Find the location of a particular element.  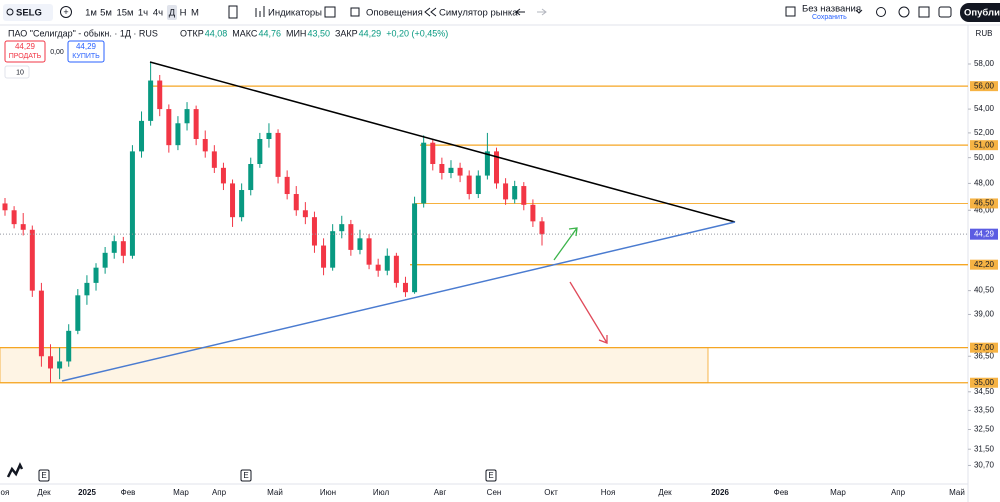

volume-toggle is located at coordinates (17, 72).